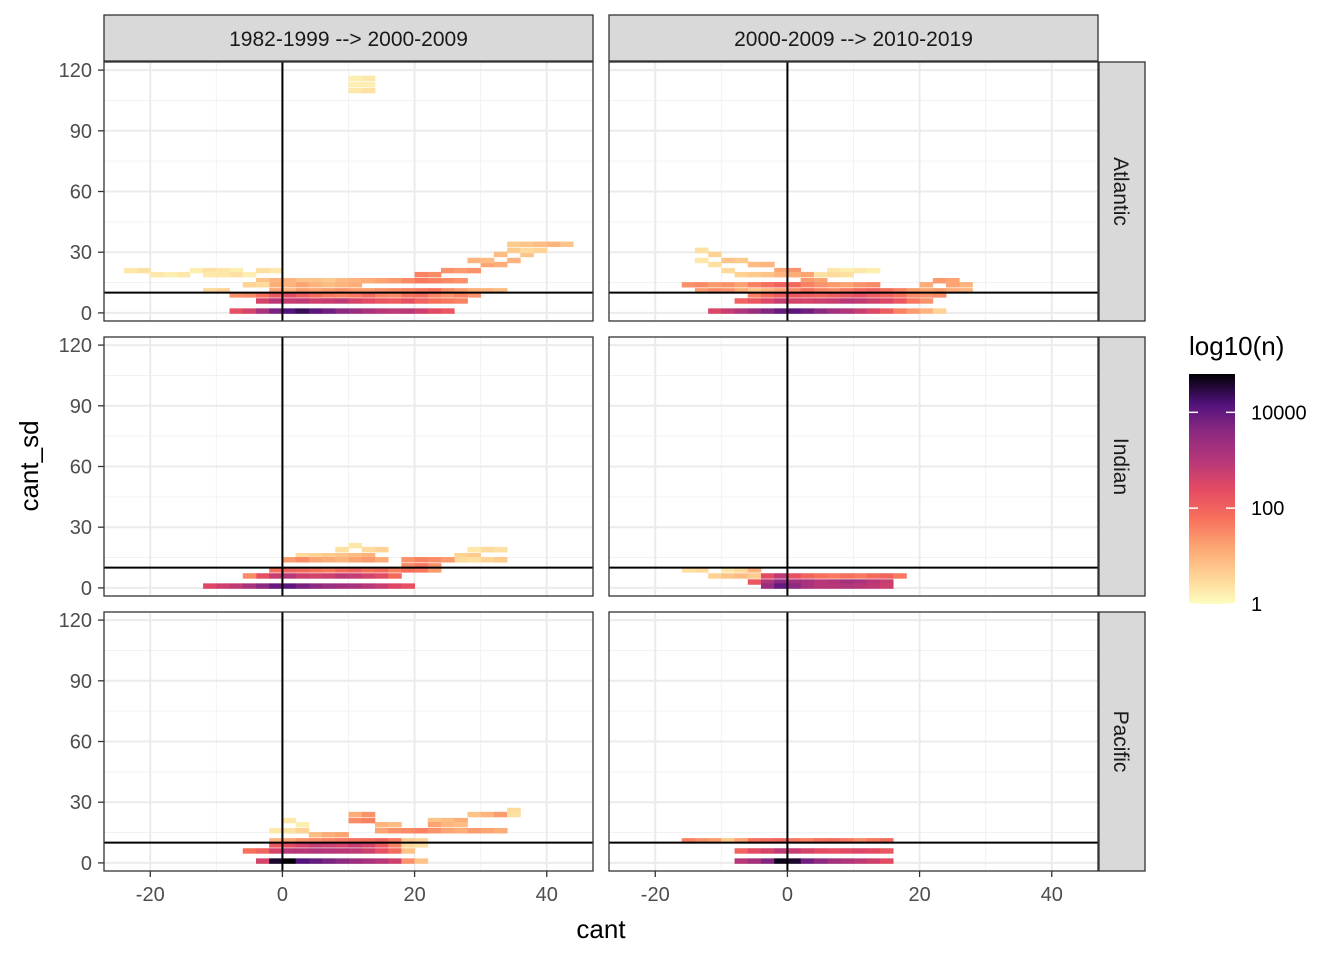 The height and width of the screenshot is (960, 1344). Describe the element at coordinates (1122, 191) in the screenshot. I see `row-strip-background` at that location.